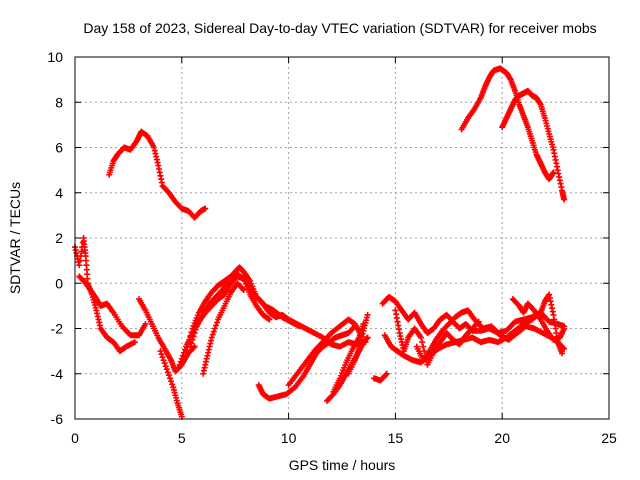  What do you see at coordinates (57, 329) in the screenshot?
I see `y-tick-label: -2` at bounding box center [57, 329].